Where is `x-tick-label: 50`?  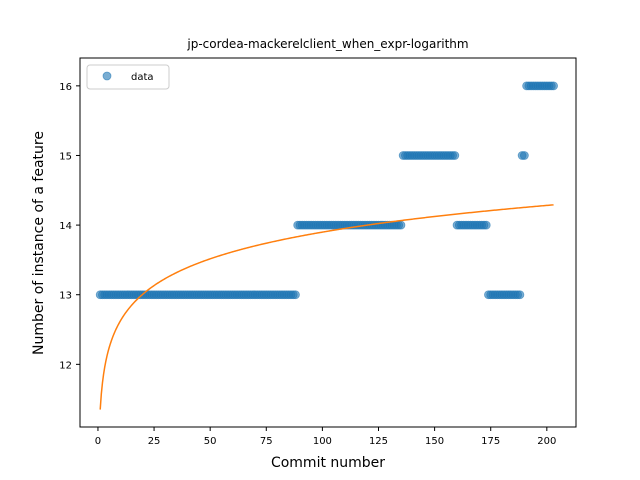 x-tick-label: 50 is located at coordinates (210, 441).